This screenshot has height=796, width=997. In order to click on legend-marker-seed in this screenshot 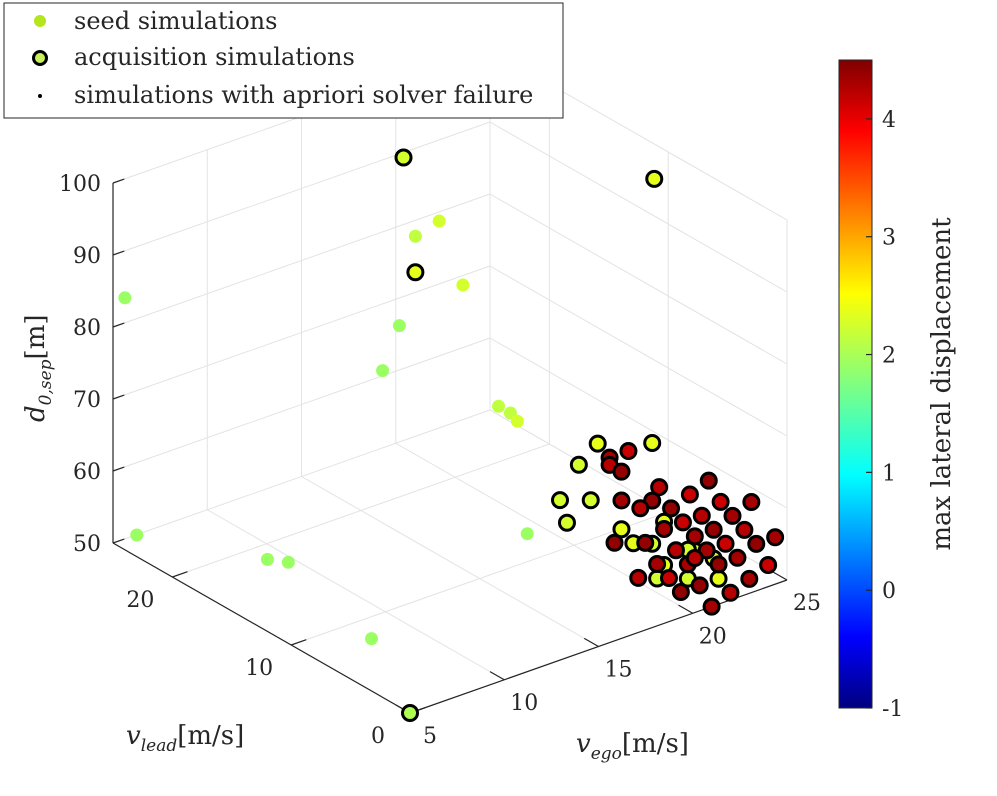, I will do `click(40, 21)`.